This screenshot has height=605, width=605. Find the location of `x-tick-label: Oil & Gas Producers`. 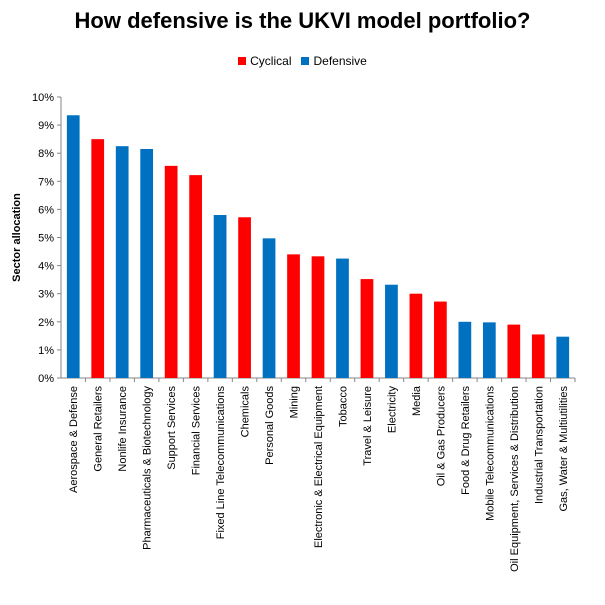

x-tick-label: Oil & Gas Producers is located at coordinates (441, 436).